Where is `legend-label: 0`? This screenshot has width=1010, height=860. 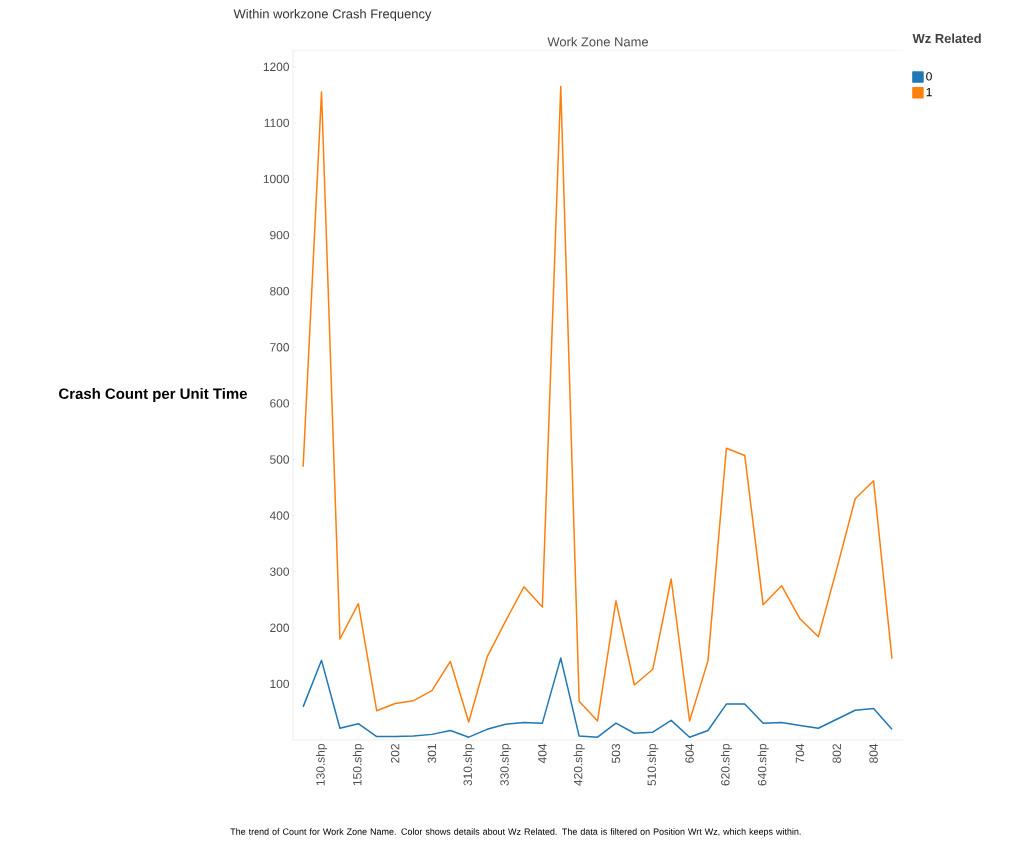 legend-label: 0 is located at coordinates (929, 76).